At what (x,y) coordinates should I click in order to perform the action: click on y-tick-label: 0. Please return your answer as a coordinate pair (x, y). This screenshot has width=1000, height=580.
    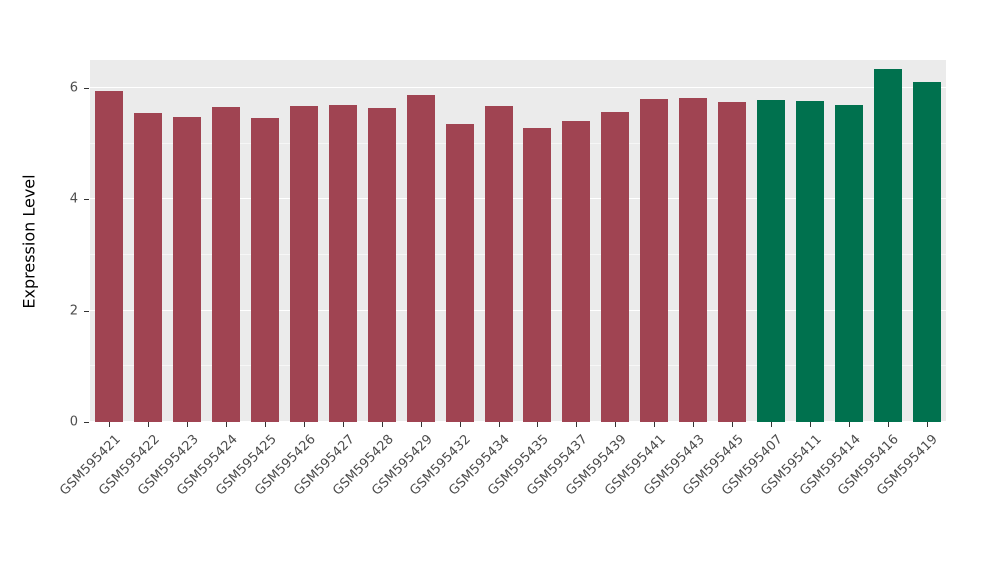
    Looking at the image, I should click on (73, 422).